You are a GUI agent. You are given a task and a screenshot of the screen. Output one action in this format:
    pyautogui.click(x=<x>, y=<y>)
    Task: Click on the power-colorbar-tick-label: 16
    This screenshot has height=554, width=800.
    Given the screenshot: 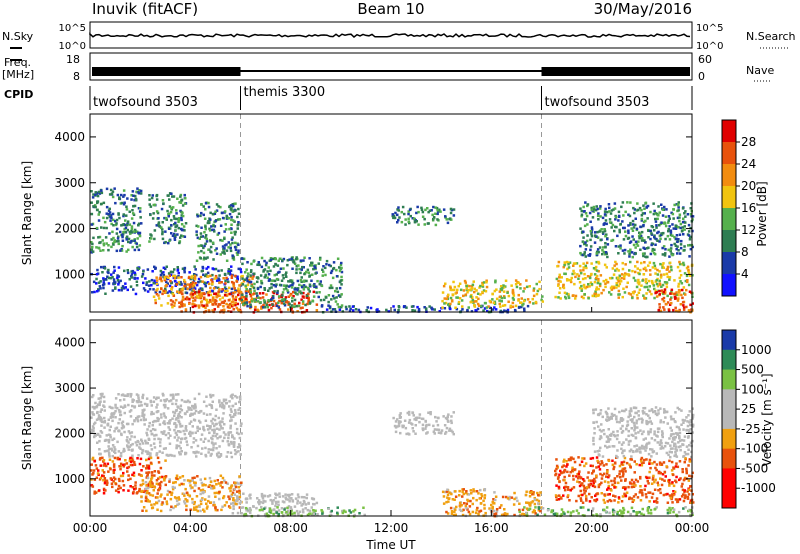 What is the action you would take?
    pyautogui.click(x=748, y=208)
    